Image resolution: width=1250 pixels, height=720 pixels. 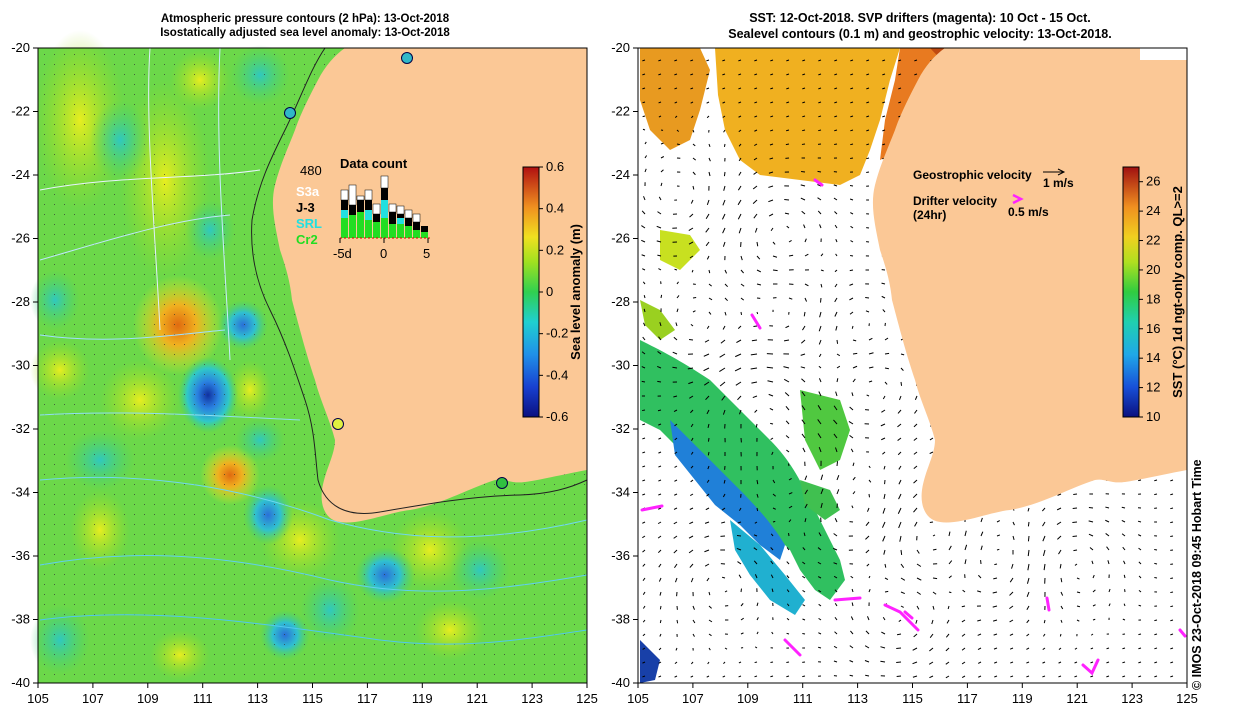 What do you see at coordinates (308, 191) in the screenshot?
I see `mission-s3a: S3a` at bounding box center [308, 191].